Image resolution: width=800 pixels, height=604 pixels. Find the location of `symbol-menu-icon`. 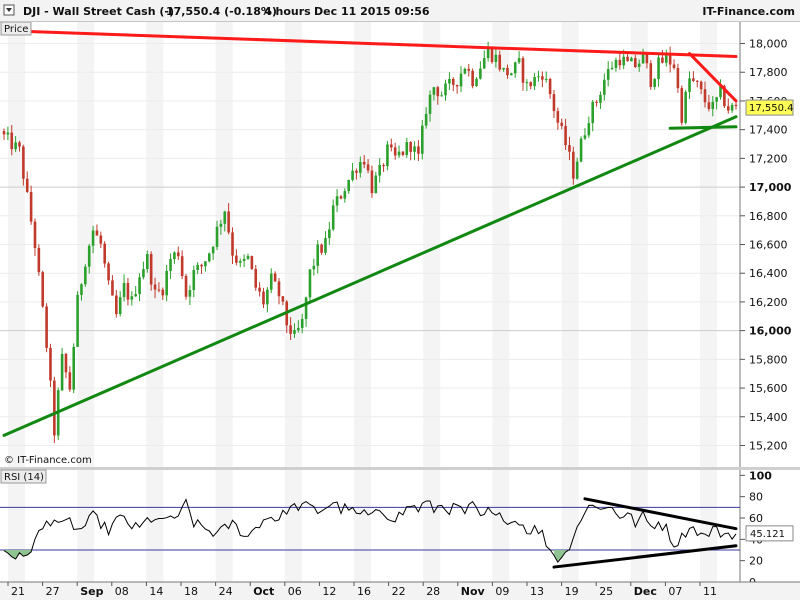

symbol-menu-icon is located at coordinates (9, 10).